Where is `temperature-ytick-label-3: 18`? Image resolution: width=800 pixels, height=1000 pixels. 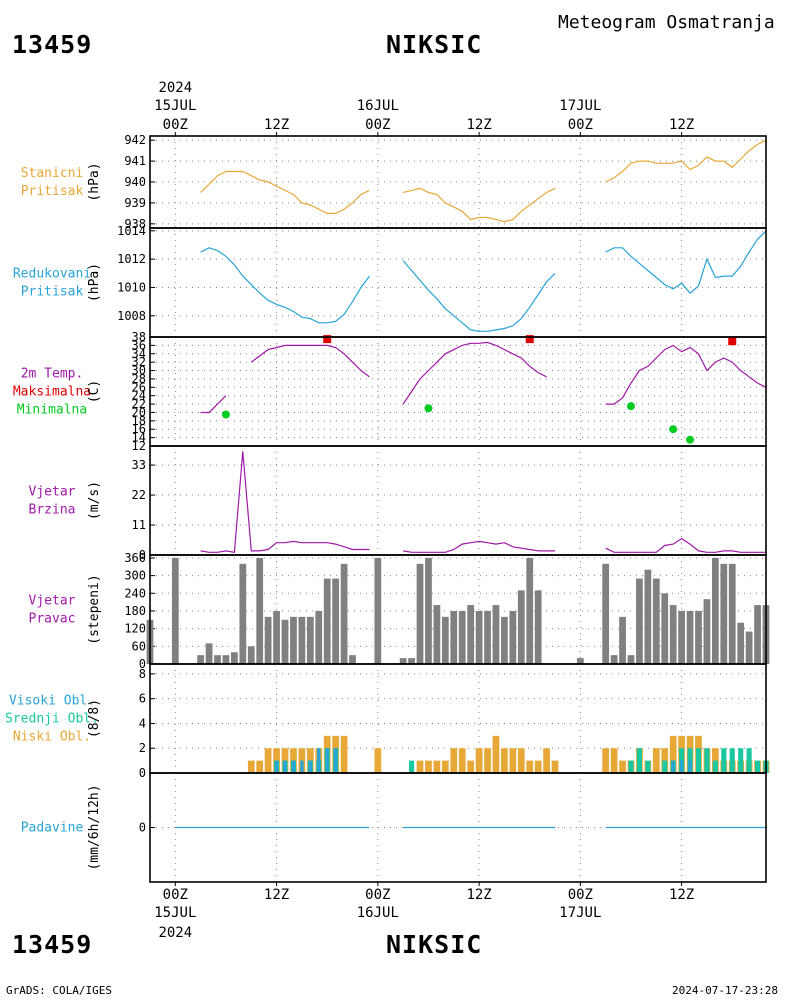
temperature-ytick-label-3: 18 is located at coordinates (139, 421).